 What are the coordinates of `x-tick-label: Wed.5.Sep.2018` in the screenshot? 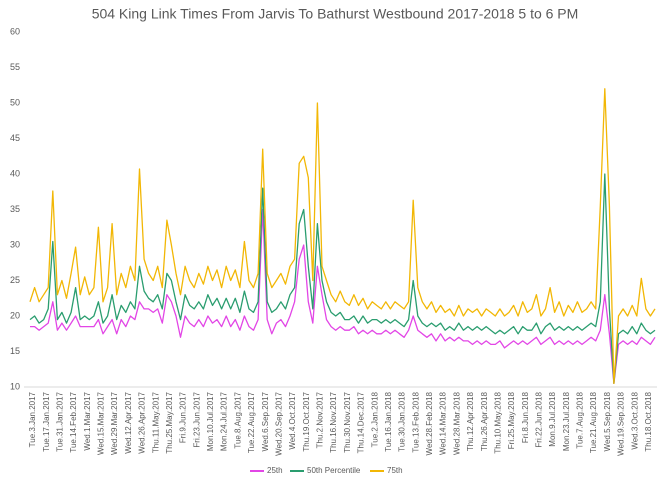 It's located at (607, 421).